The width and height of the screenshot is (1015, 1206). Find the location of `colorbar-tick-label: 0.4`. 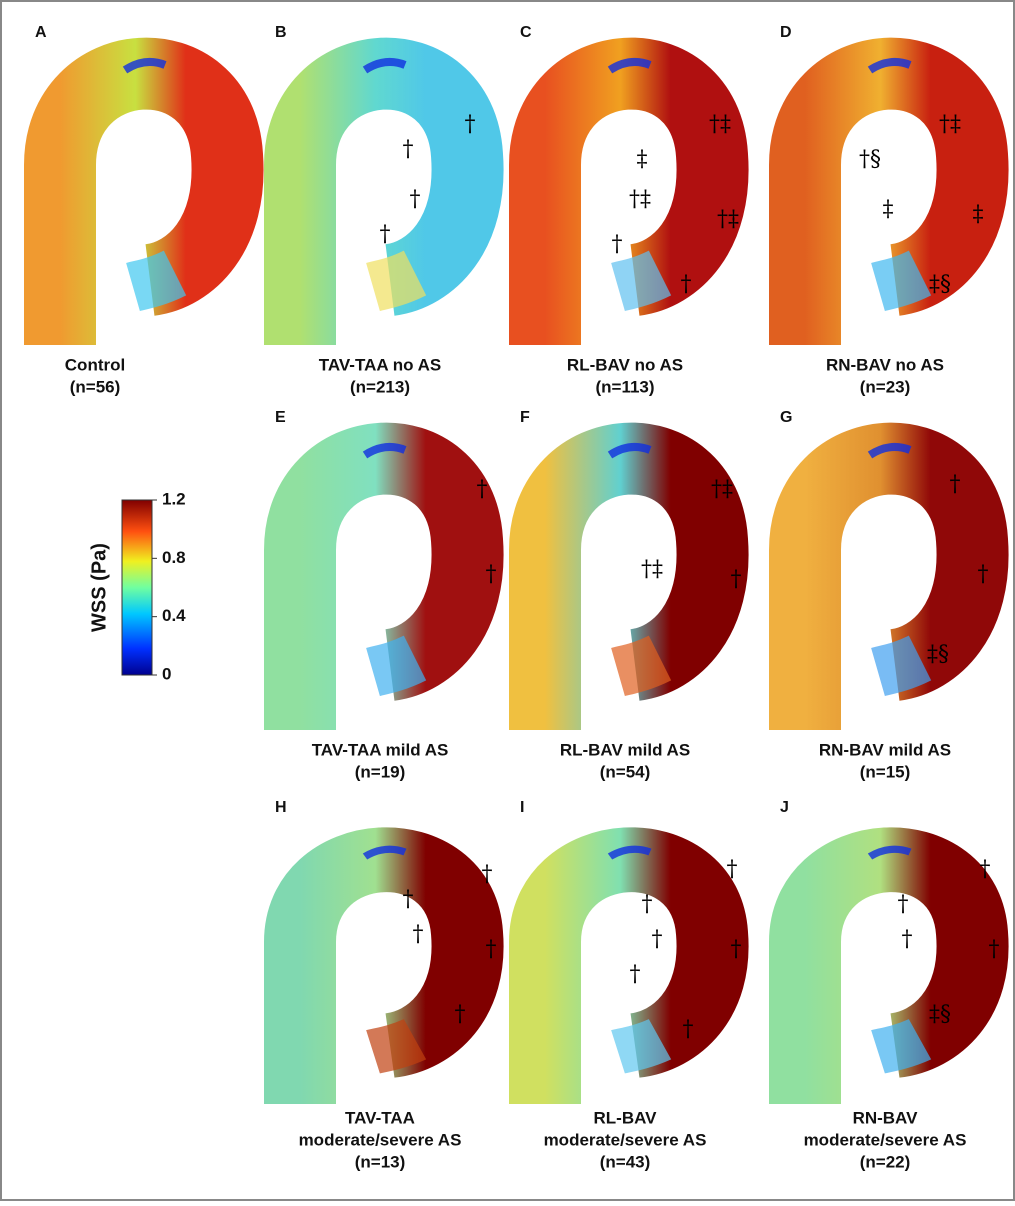

colorbar-tick-label: 0.4 is located at coordinates (174, 615).